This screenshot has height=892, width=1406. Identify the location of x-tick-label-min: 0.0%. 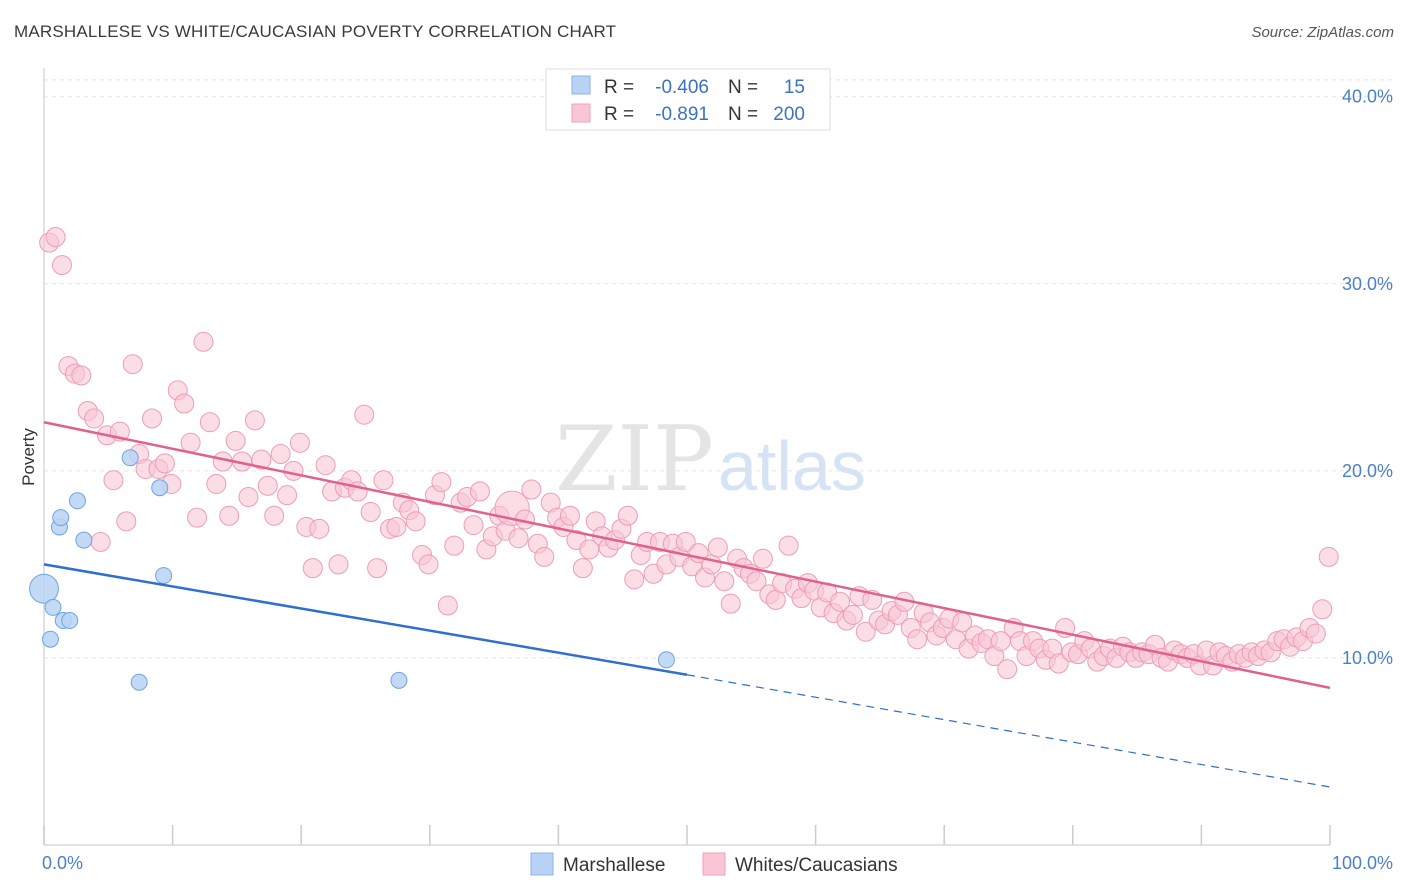
(62, 863).